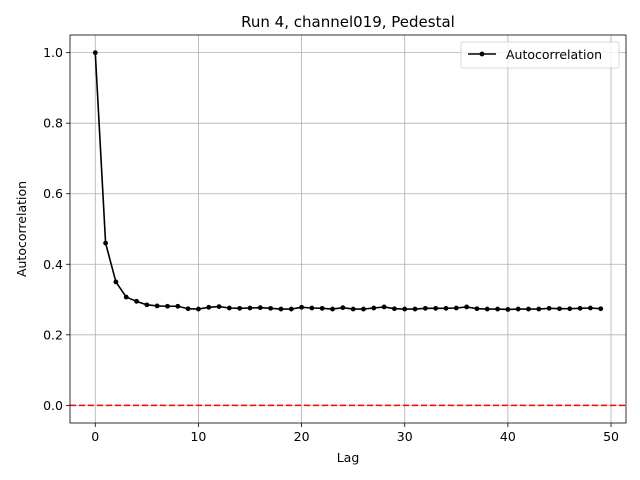 The image size is (640, 480). What do you see at coordinates (95, 436) in the screenshot?
I see `x-tick-label: 0` at bounding box center [95, 436].